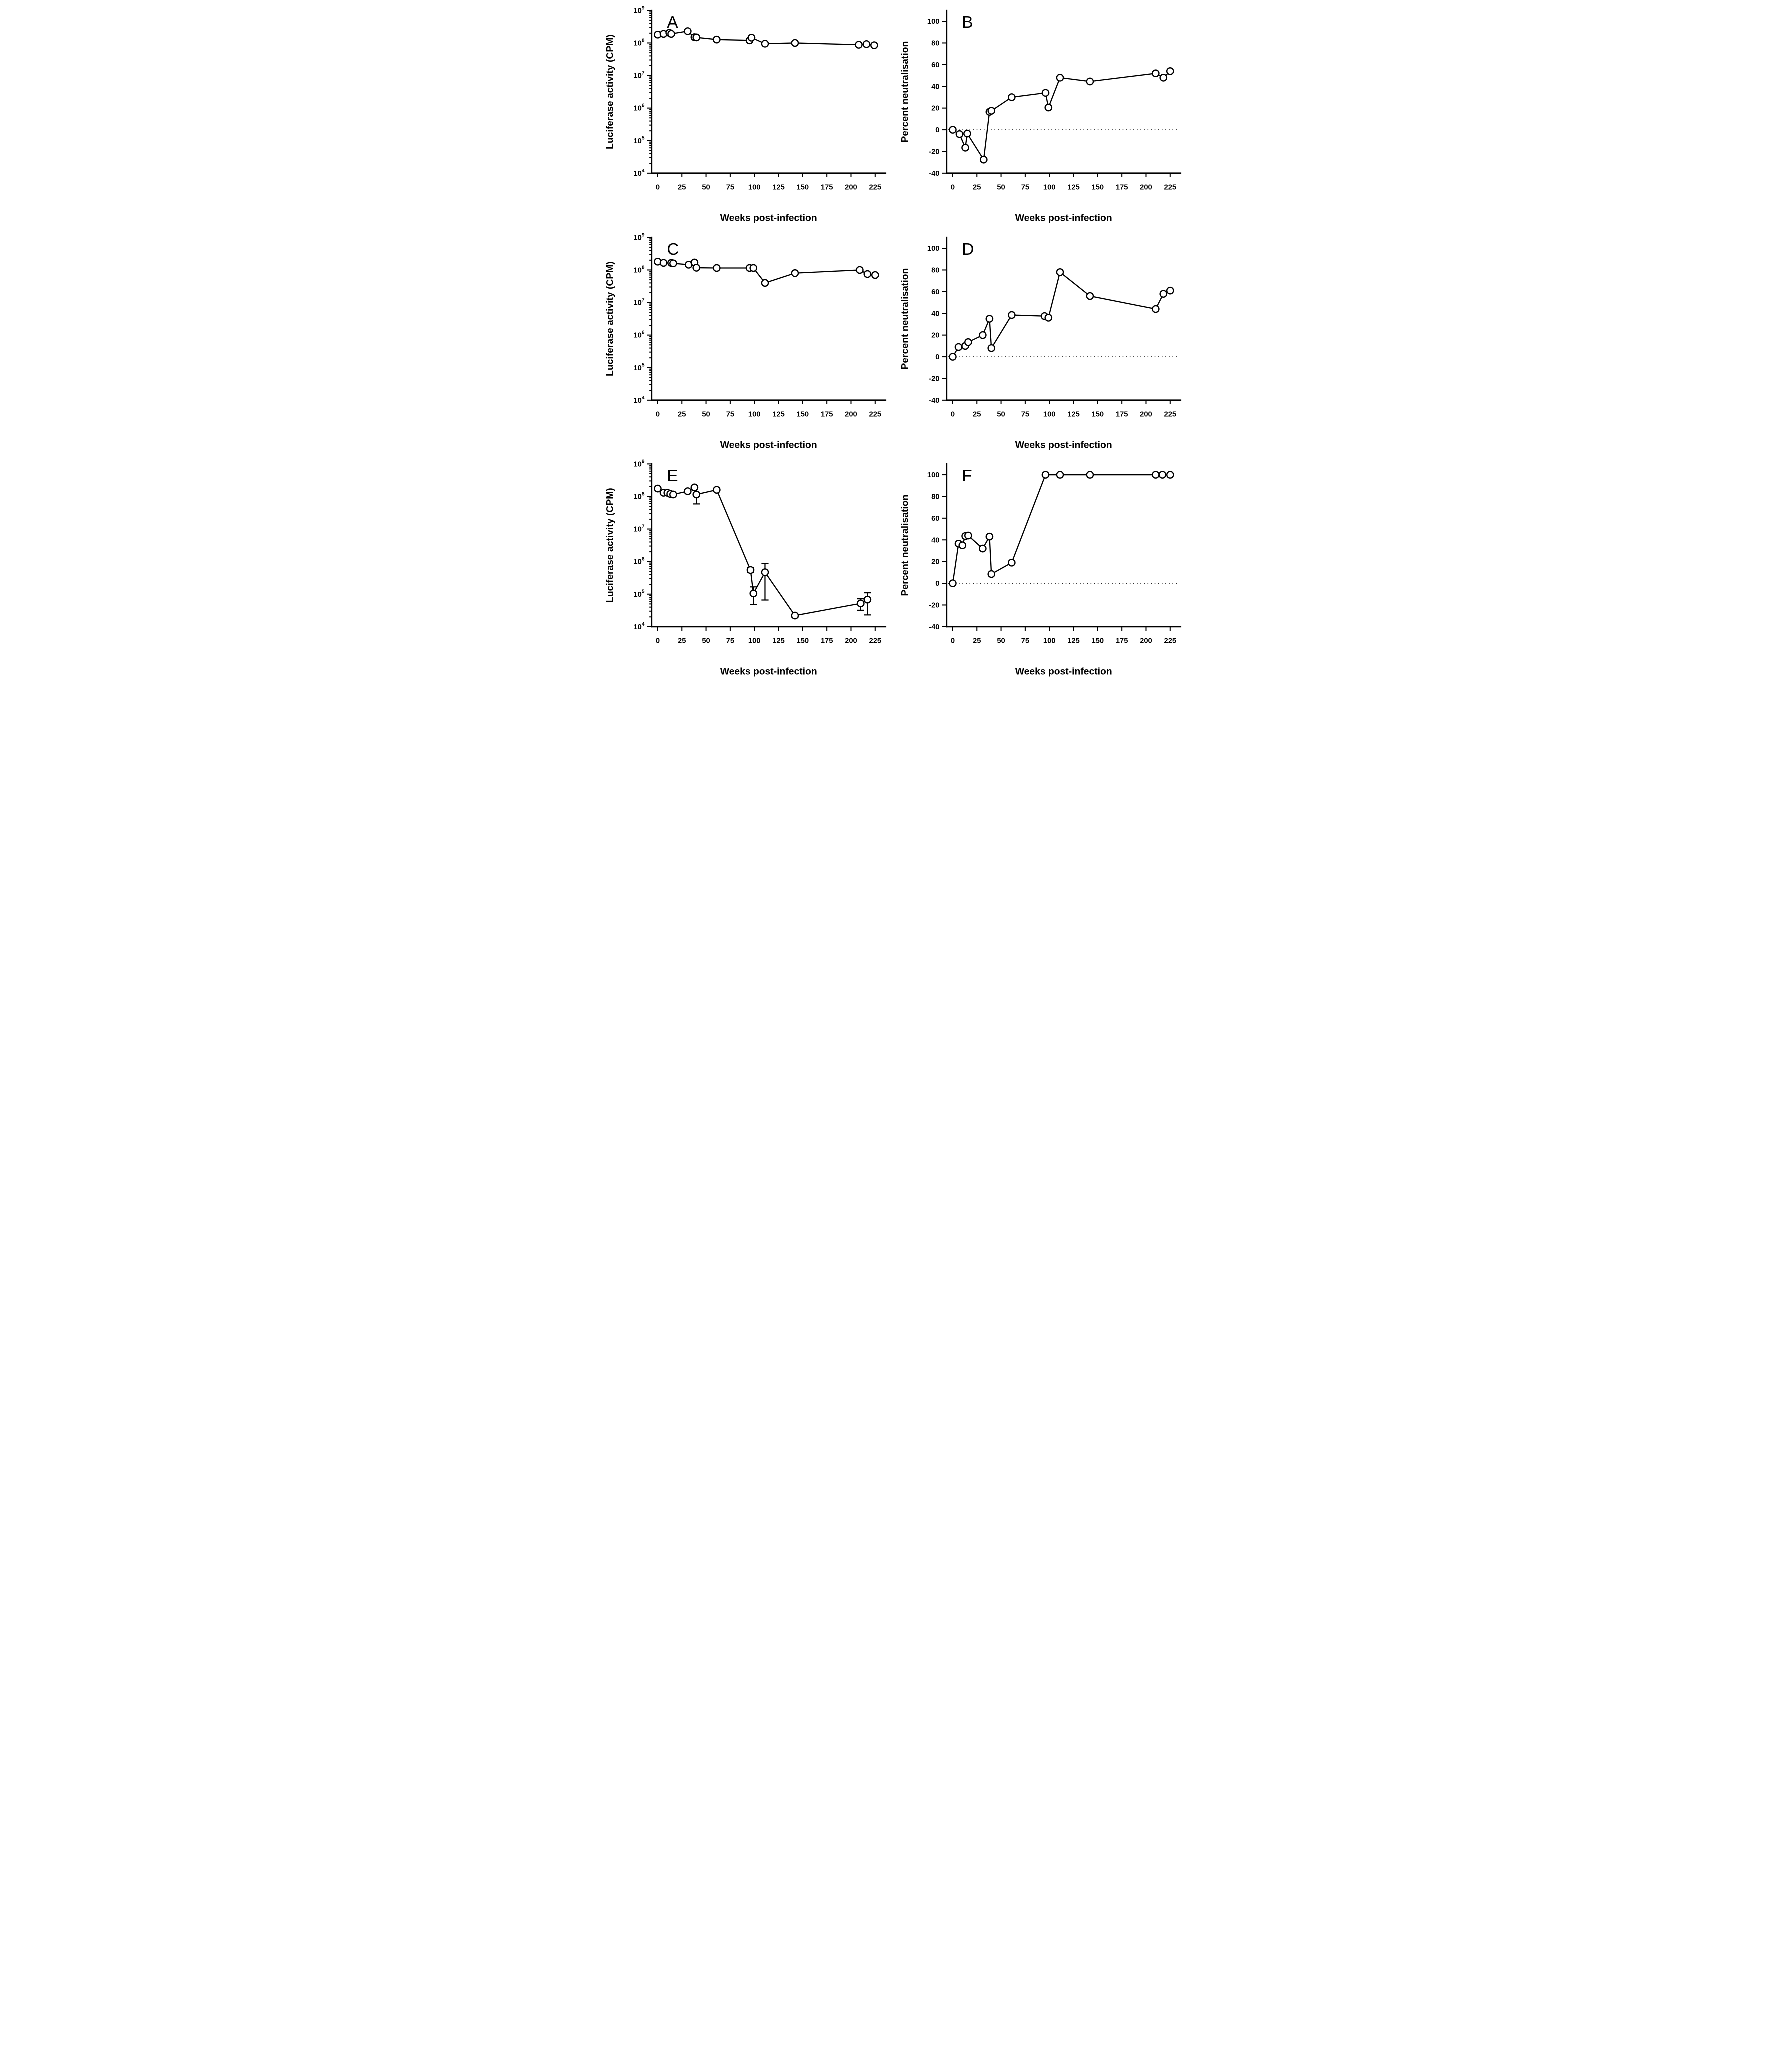  I want to click on y-tick-label: 10⁵, so click(639, 594).